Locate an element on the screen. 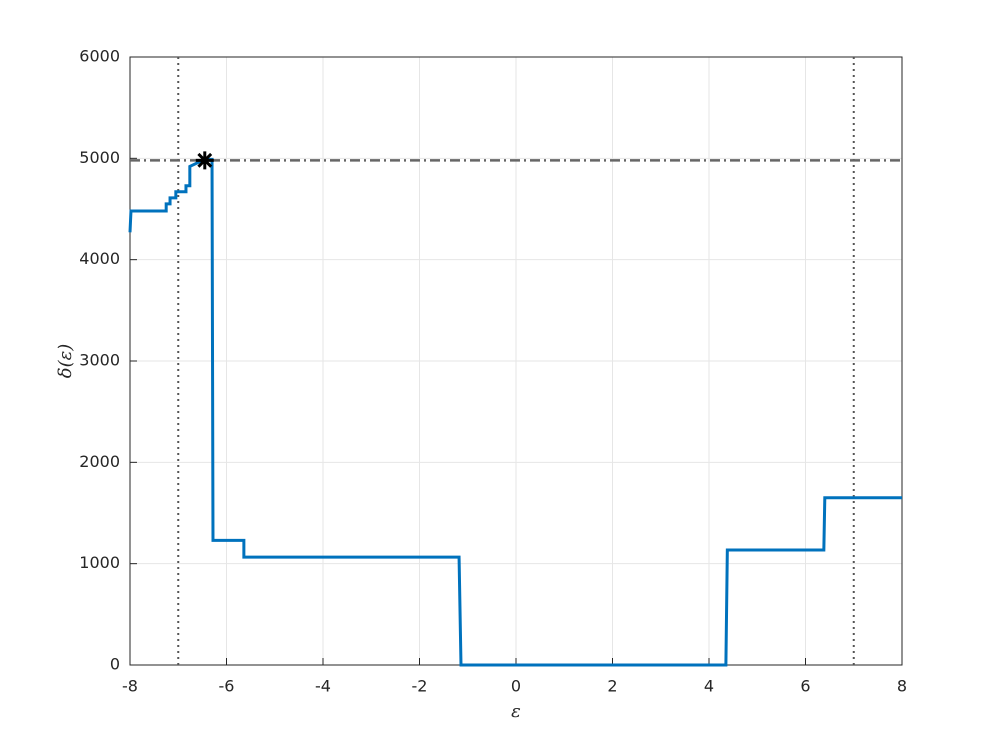  optimum-marker is located at coordinates (204, 160).